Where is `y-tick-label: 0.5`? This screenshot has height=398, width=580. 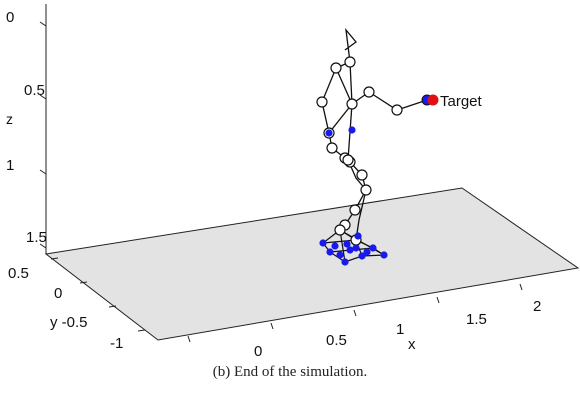 y-tick-label: 0.5 is located at coordinates (18, 273).